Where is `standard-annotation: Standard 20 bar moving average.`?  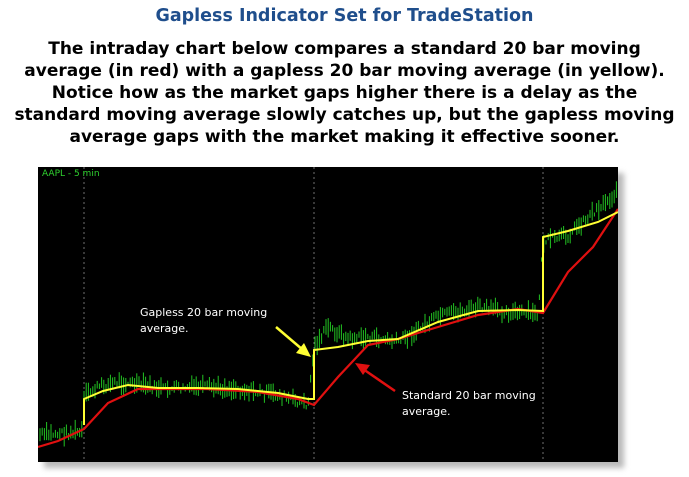
standard-annotation: Standard 20 bar moving average. is located at coordinates (469, 404).